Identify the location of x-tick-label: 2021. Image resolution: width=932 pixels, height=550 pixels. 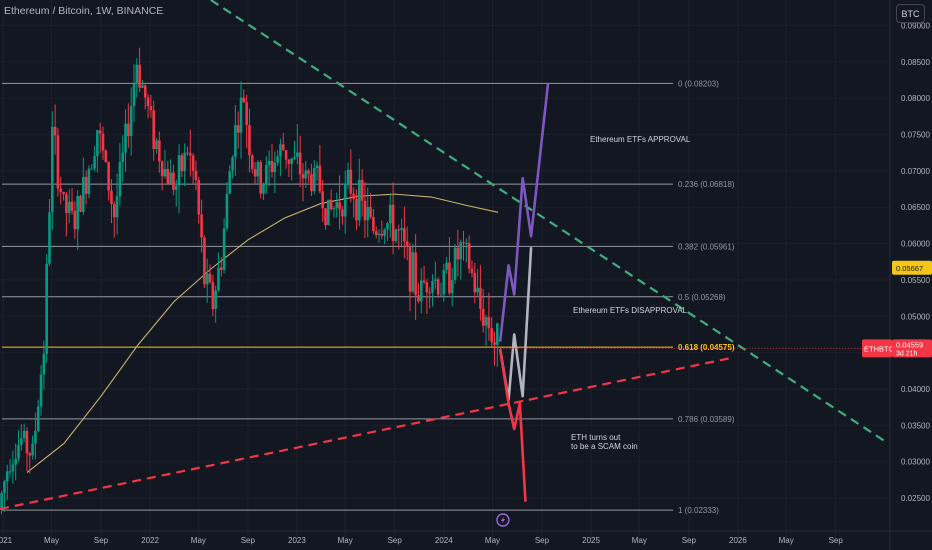
(6, 540).